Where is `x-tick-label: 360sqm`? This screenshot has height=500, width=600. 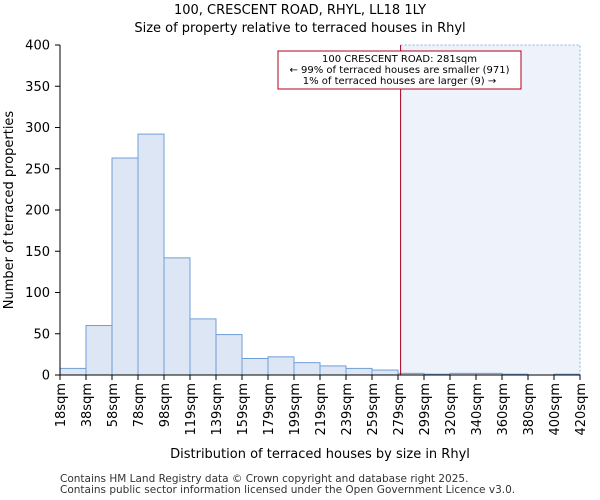 x-tick-label: 360sqm is located at coordinates (503, 409).